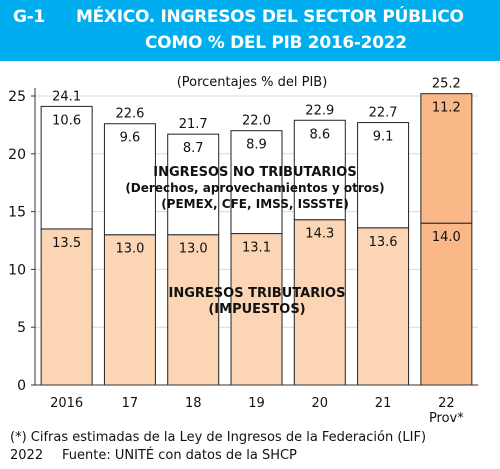 The image size is (500, 469). What do you see at coordinates (17, 270) in the screenshot?
I see `y-tick-label: 10` at bounding box center [17, 270].